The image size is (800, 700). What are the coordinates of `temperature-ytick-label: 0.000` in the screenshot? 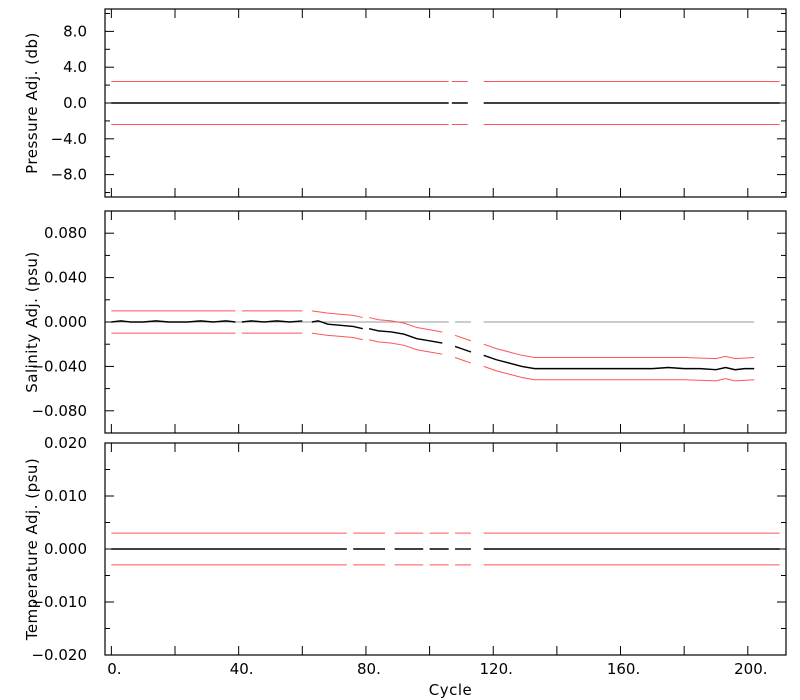 It's located at (65, 549).